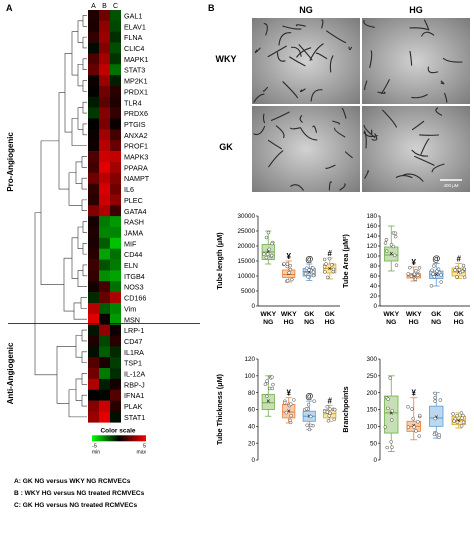 The height and width of the screenshot is (533, 474). Describe the element at coordinates (436, 259) in the screenshot. I see `significance-marker: @` at that location.